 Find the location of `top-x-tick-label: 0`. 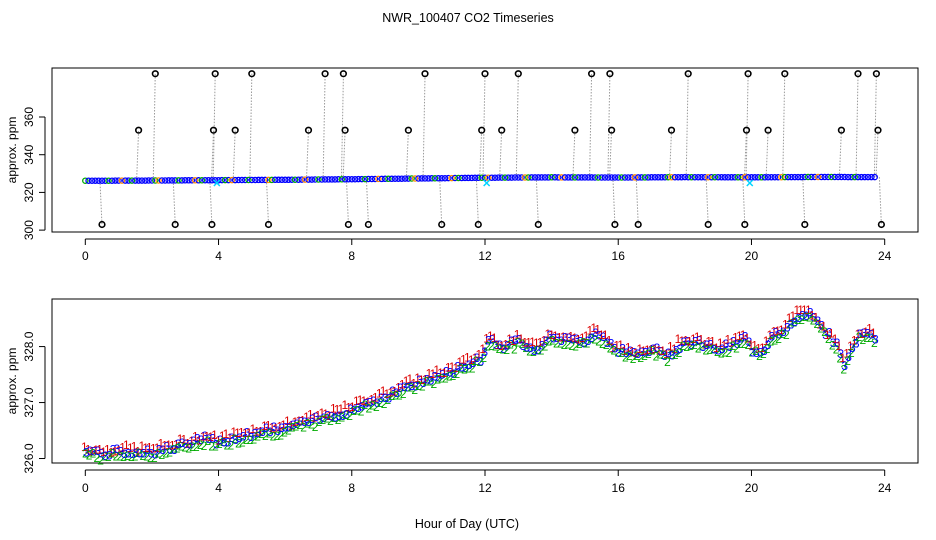

top-x-tick-label: 0 is located at coordinates (85, 256).